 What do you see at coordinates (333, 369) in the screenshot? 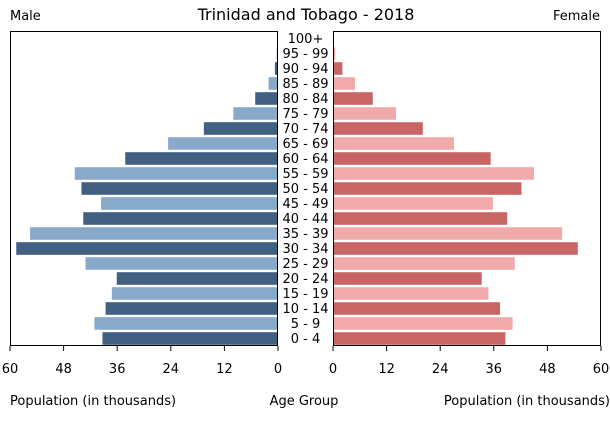
I see `female-tick-label-0: 0` at bounding box center [333, 369].